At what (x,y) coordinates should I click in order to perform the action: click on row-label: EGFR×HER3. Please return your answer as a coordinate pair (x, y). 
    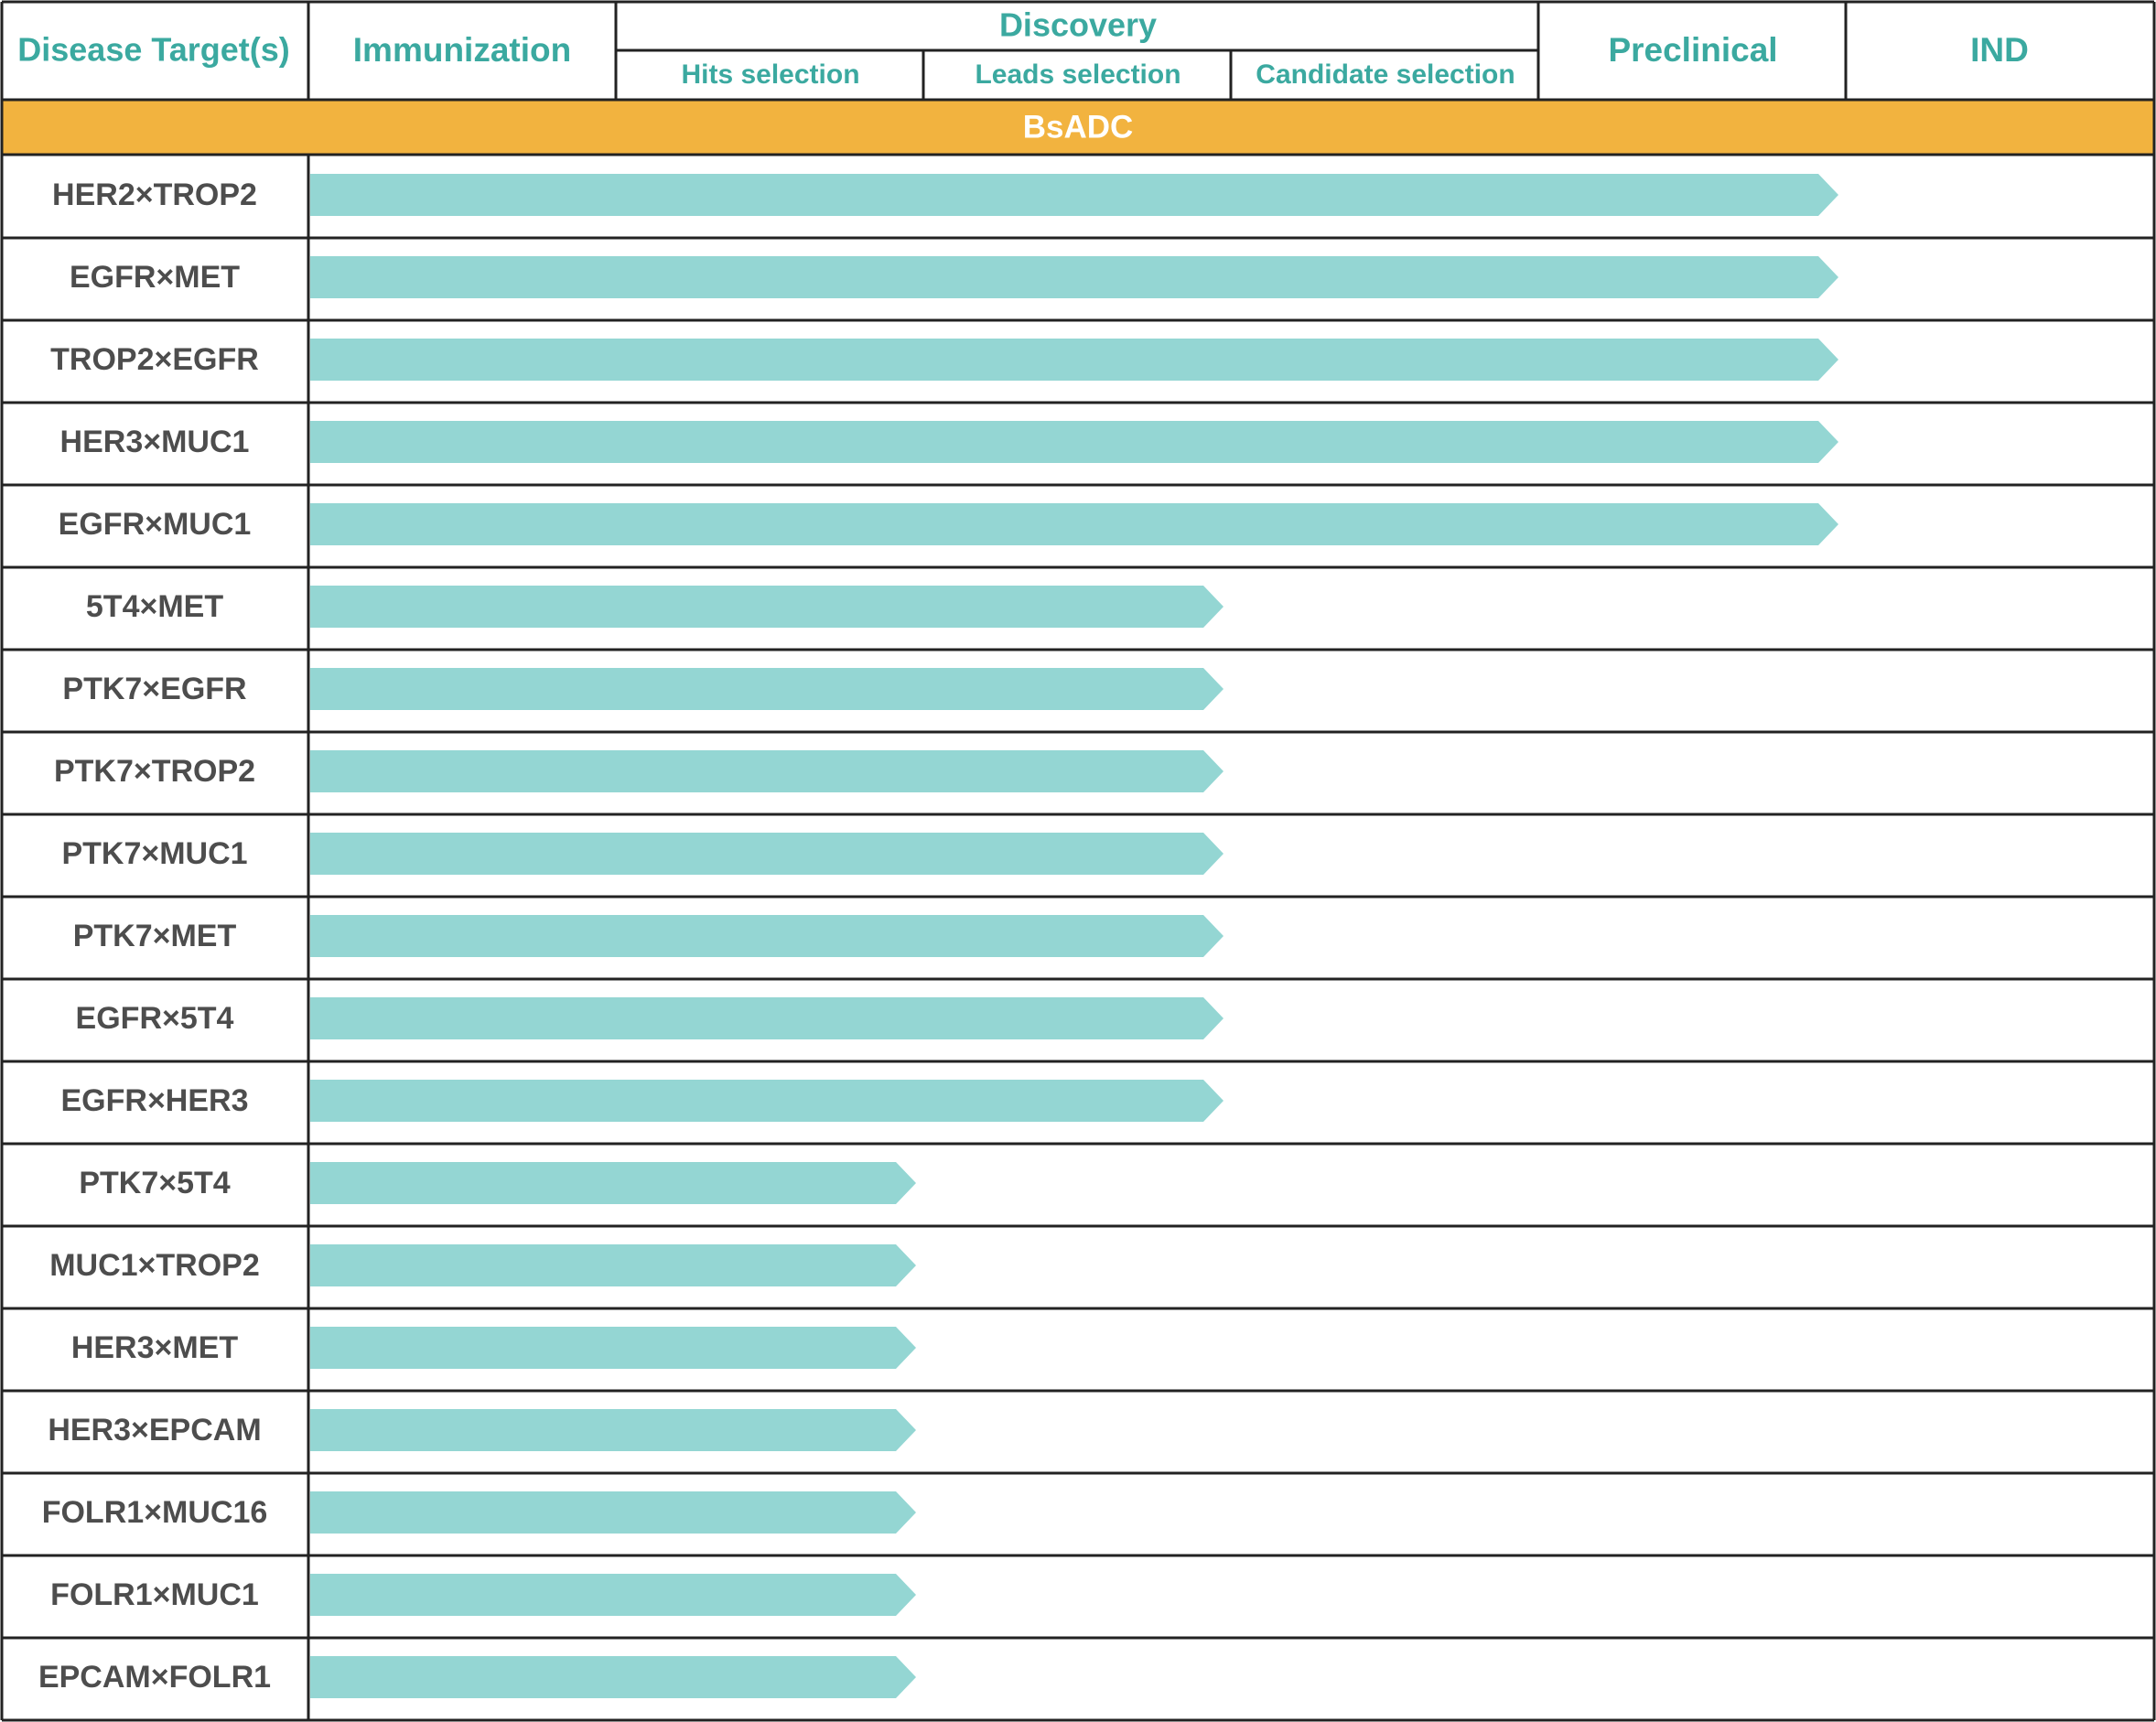
    Looking at the image, I should click on (155, 1100).